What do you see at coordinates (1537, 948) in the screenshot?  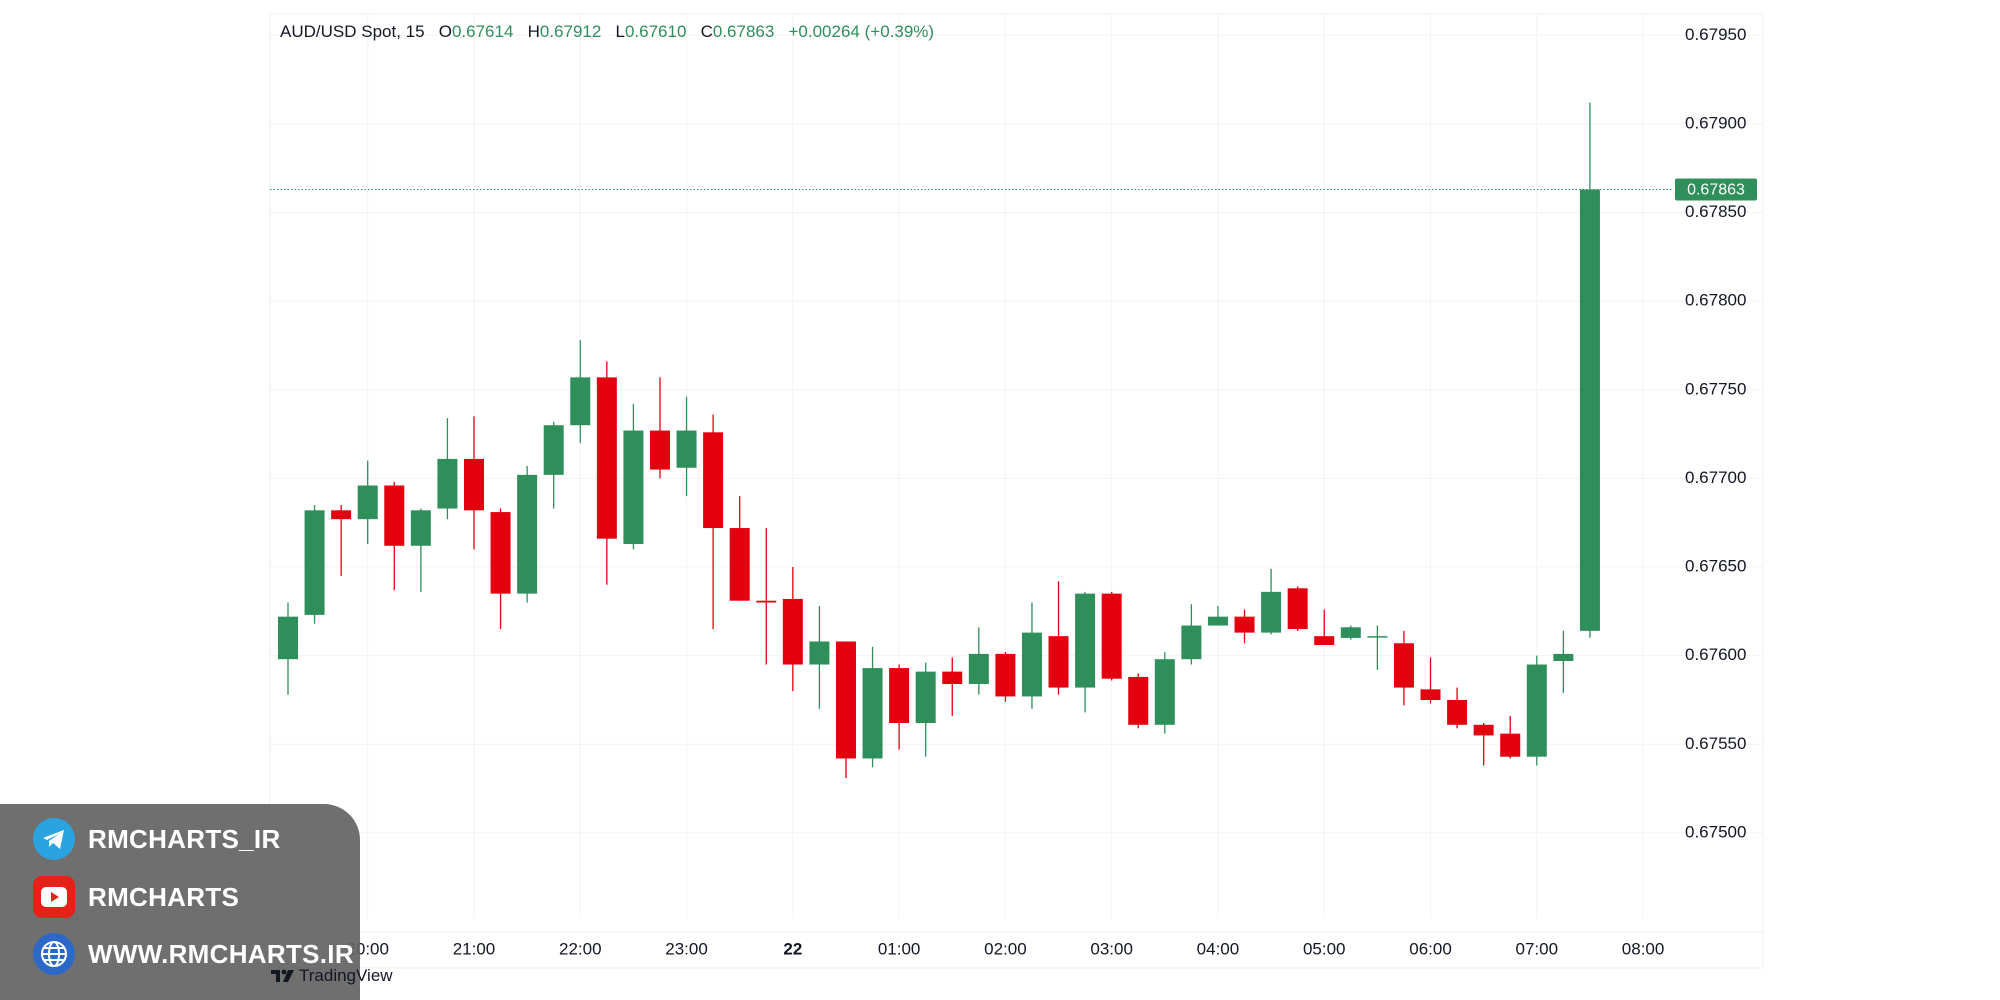 I see `x-tick-label: 07:00` at bounding box center [1537, 948].